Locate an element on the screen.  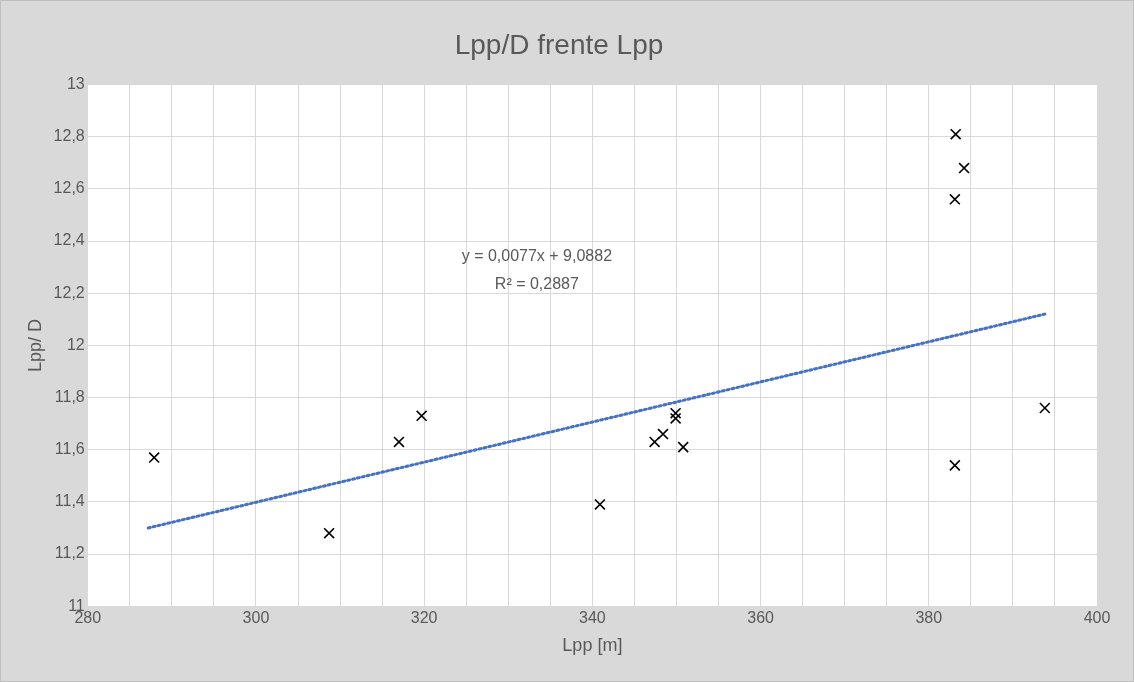
annotation: R² = 0,2887 is located at coordinates (536, 284).